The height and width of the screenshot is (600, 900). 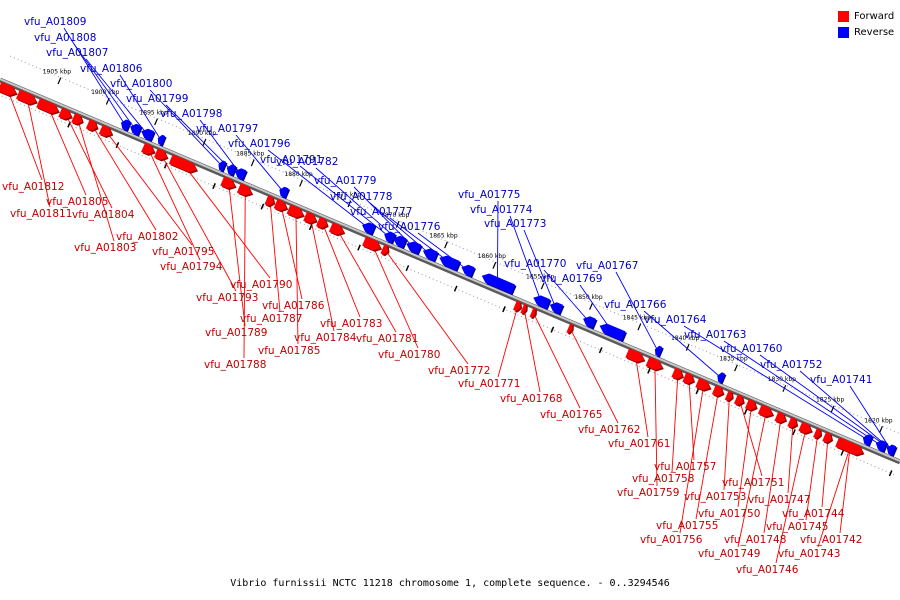 What do you see at coordinates (685, 467) in the screenshot?
I see `forward-gene-label: vfu_A01757` at bounding box center [685, 467].